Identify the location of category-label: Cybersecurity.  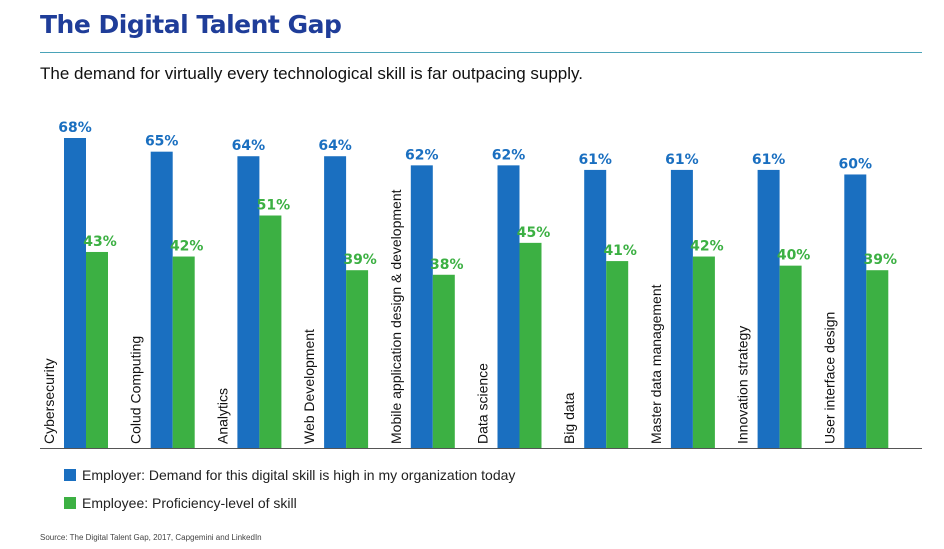
(49, 401).